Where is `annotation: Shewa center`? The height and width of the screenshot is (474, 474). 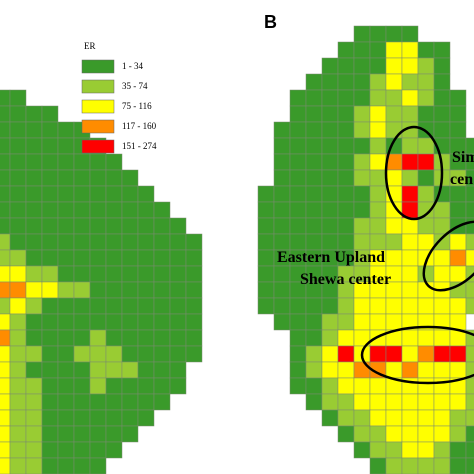
annotation: Shewa center is located at coordinates (345, 279).